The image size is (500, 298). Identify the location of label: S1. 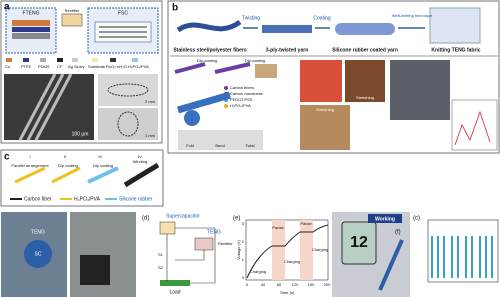
(161, 254).